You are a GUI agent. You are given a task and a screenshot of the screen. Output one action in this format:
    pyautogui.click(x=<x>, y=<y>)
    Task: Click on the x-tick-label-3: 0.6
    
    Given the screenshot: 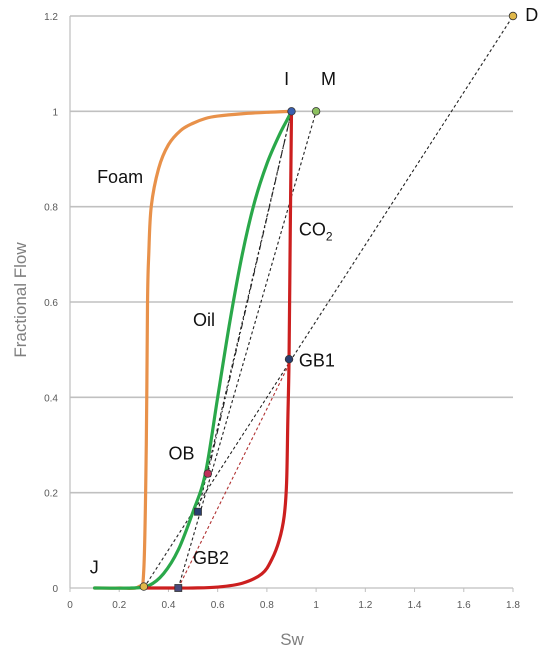 What is the action you would take?
    pyautogui.click(x=218, y=605)
    